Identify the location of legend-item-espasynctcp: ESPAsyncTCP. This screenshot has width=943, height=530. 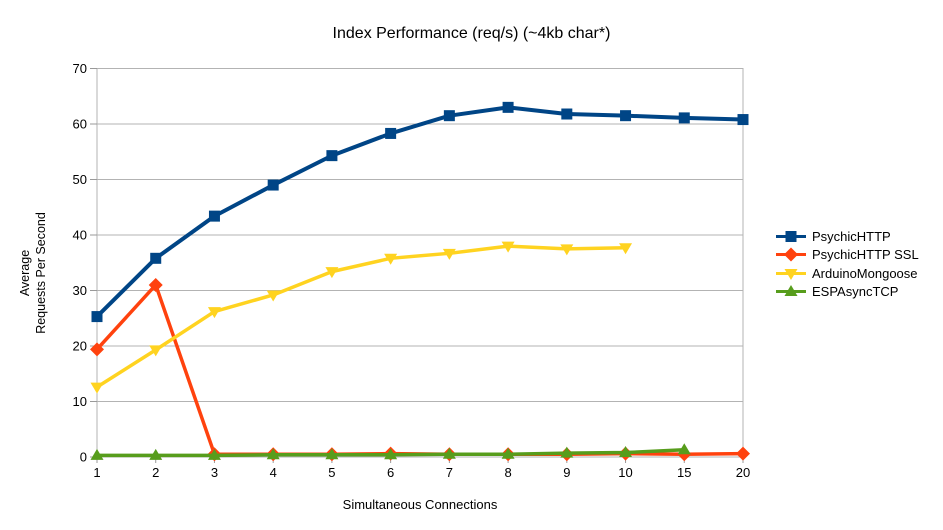
(847, 292).